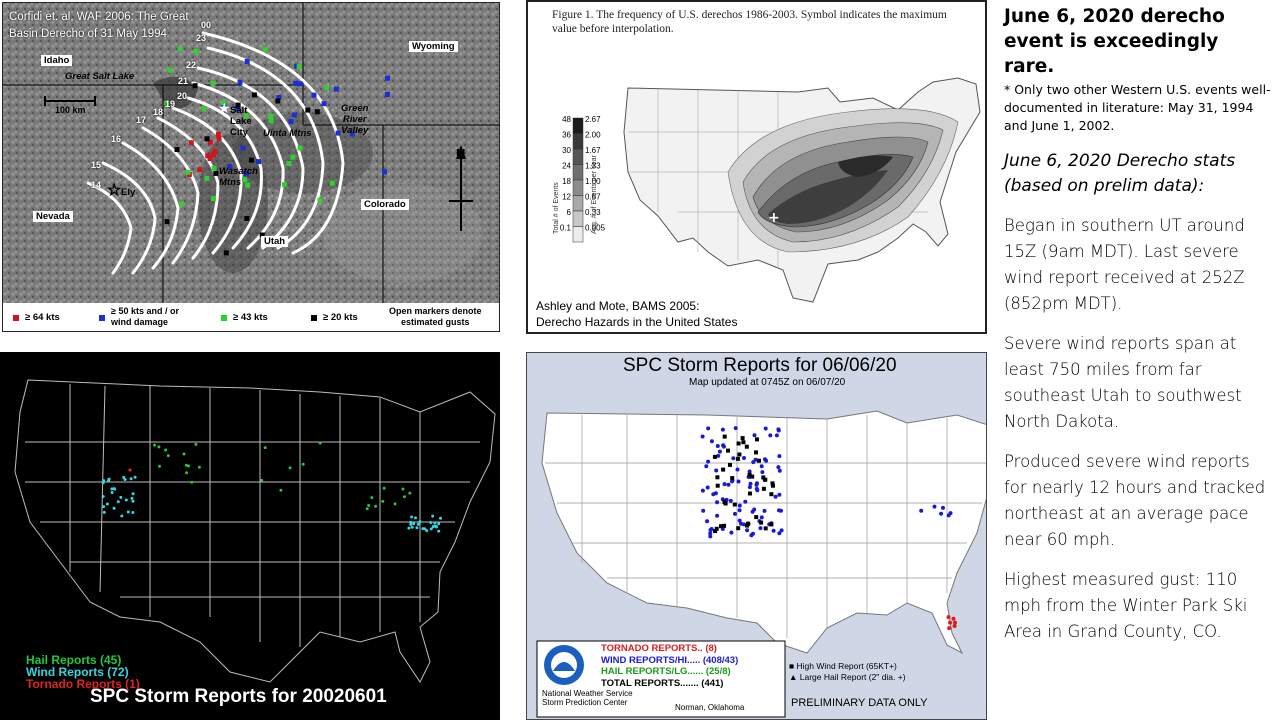 The height and width of the screenshot is (720, 1280). What do you see at coordinates (130, 470) in the screenshot?
I see `tornado-report-dot` at bounding box center [130, 470].